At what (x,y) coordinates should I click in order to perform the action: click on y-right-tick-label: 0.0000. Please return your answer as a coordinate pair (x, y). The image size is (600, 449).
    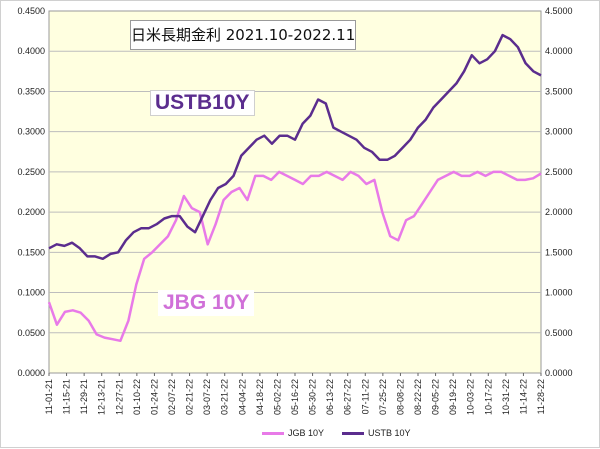
    Looking at the image, I should click on (559, 373).